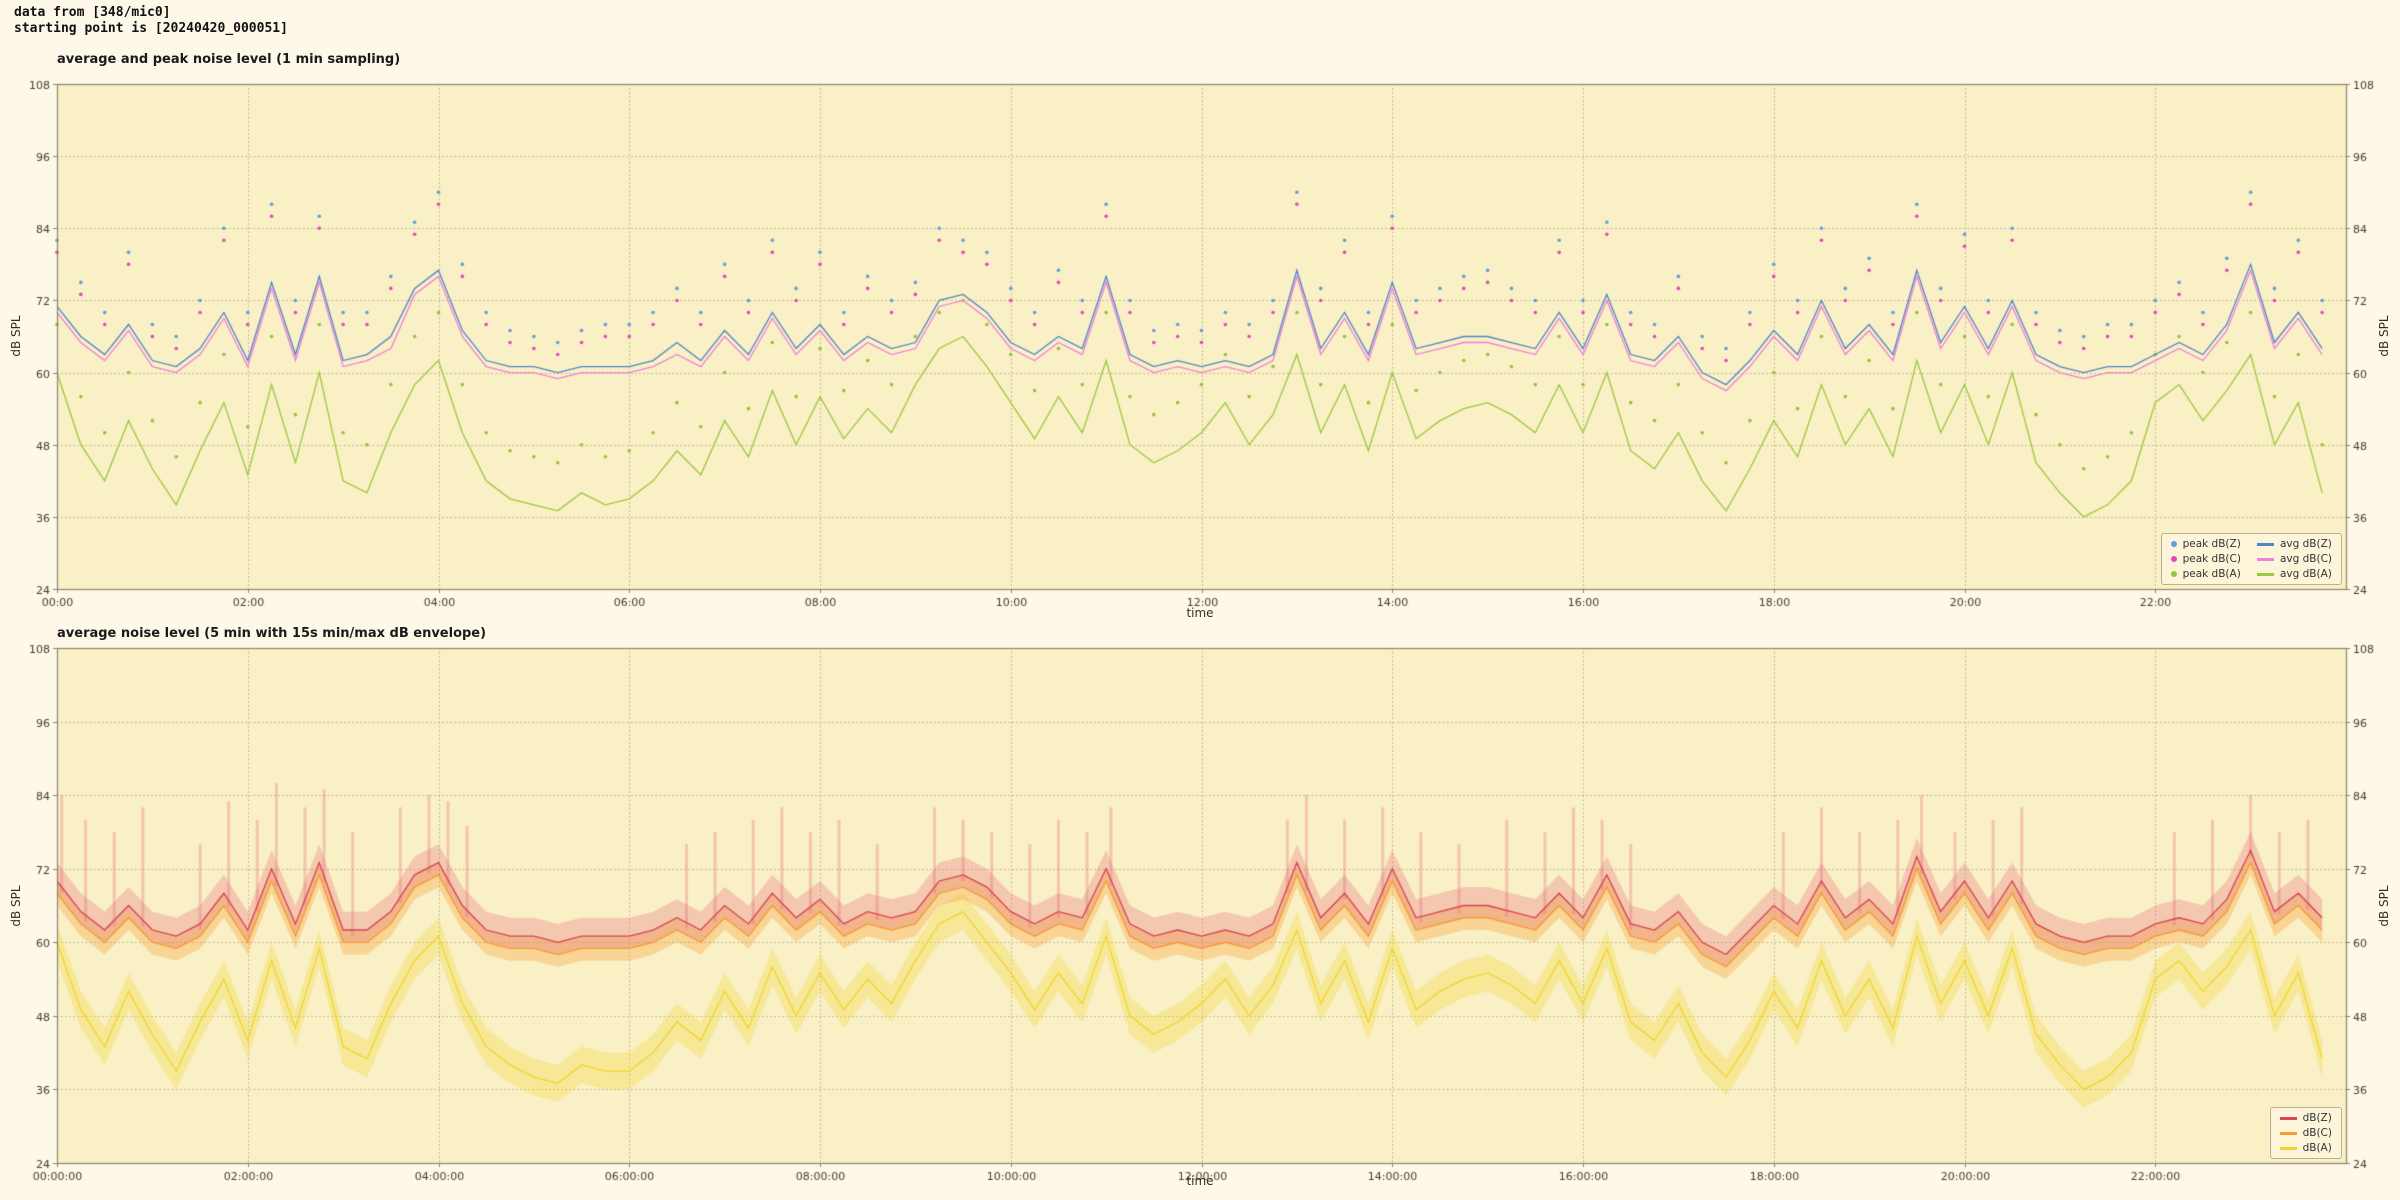  I want to click on legend-entry: dB(A), so click(2305, 1148).